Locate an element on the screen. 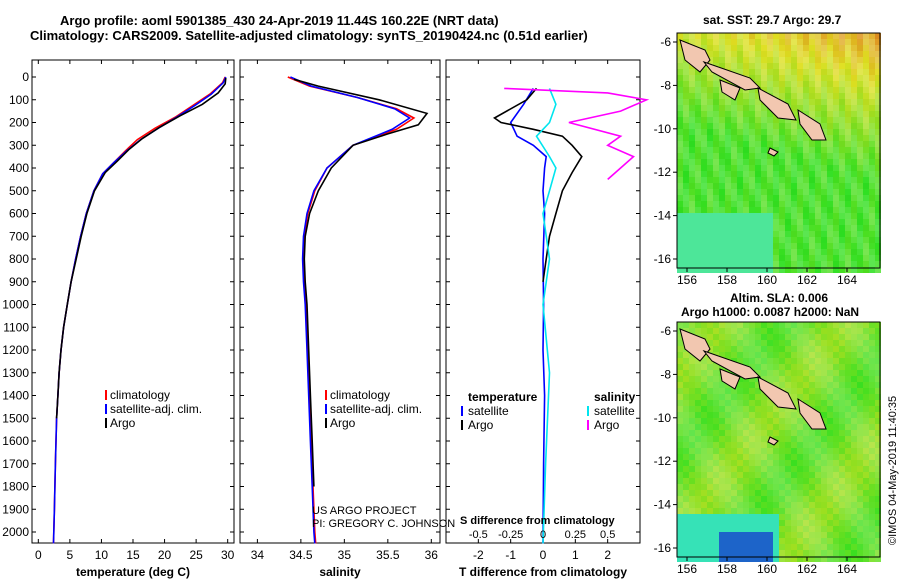  legend-label: climatology is located at coordinates (140, 395).